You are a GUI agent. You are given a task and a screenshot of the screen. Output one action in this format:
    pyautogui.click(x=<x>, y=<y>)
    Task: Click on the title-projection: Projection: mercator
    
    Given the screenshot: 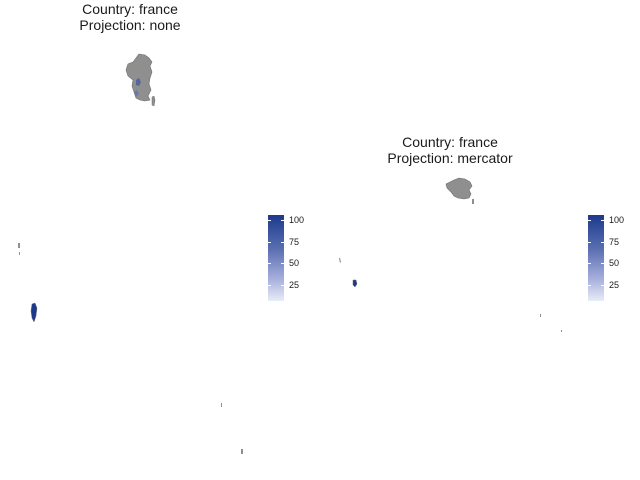 What is the action you would take?
    pyautogui.click(x=450, y=158)
    